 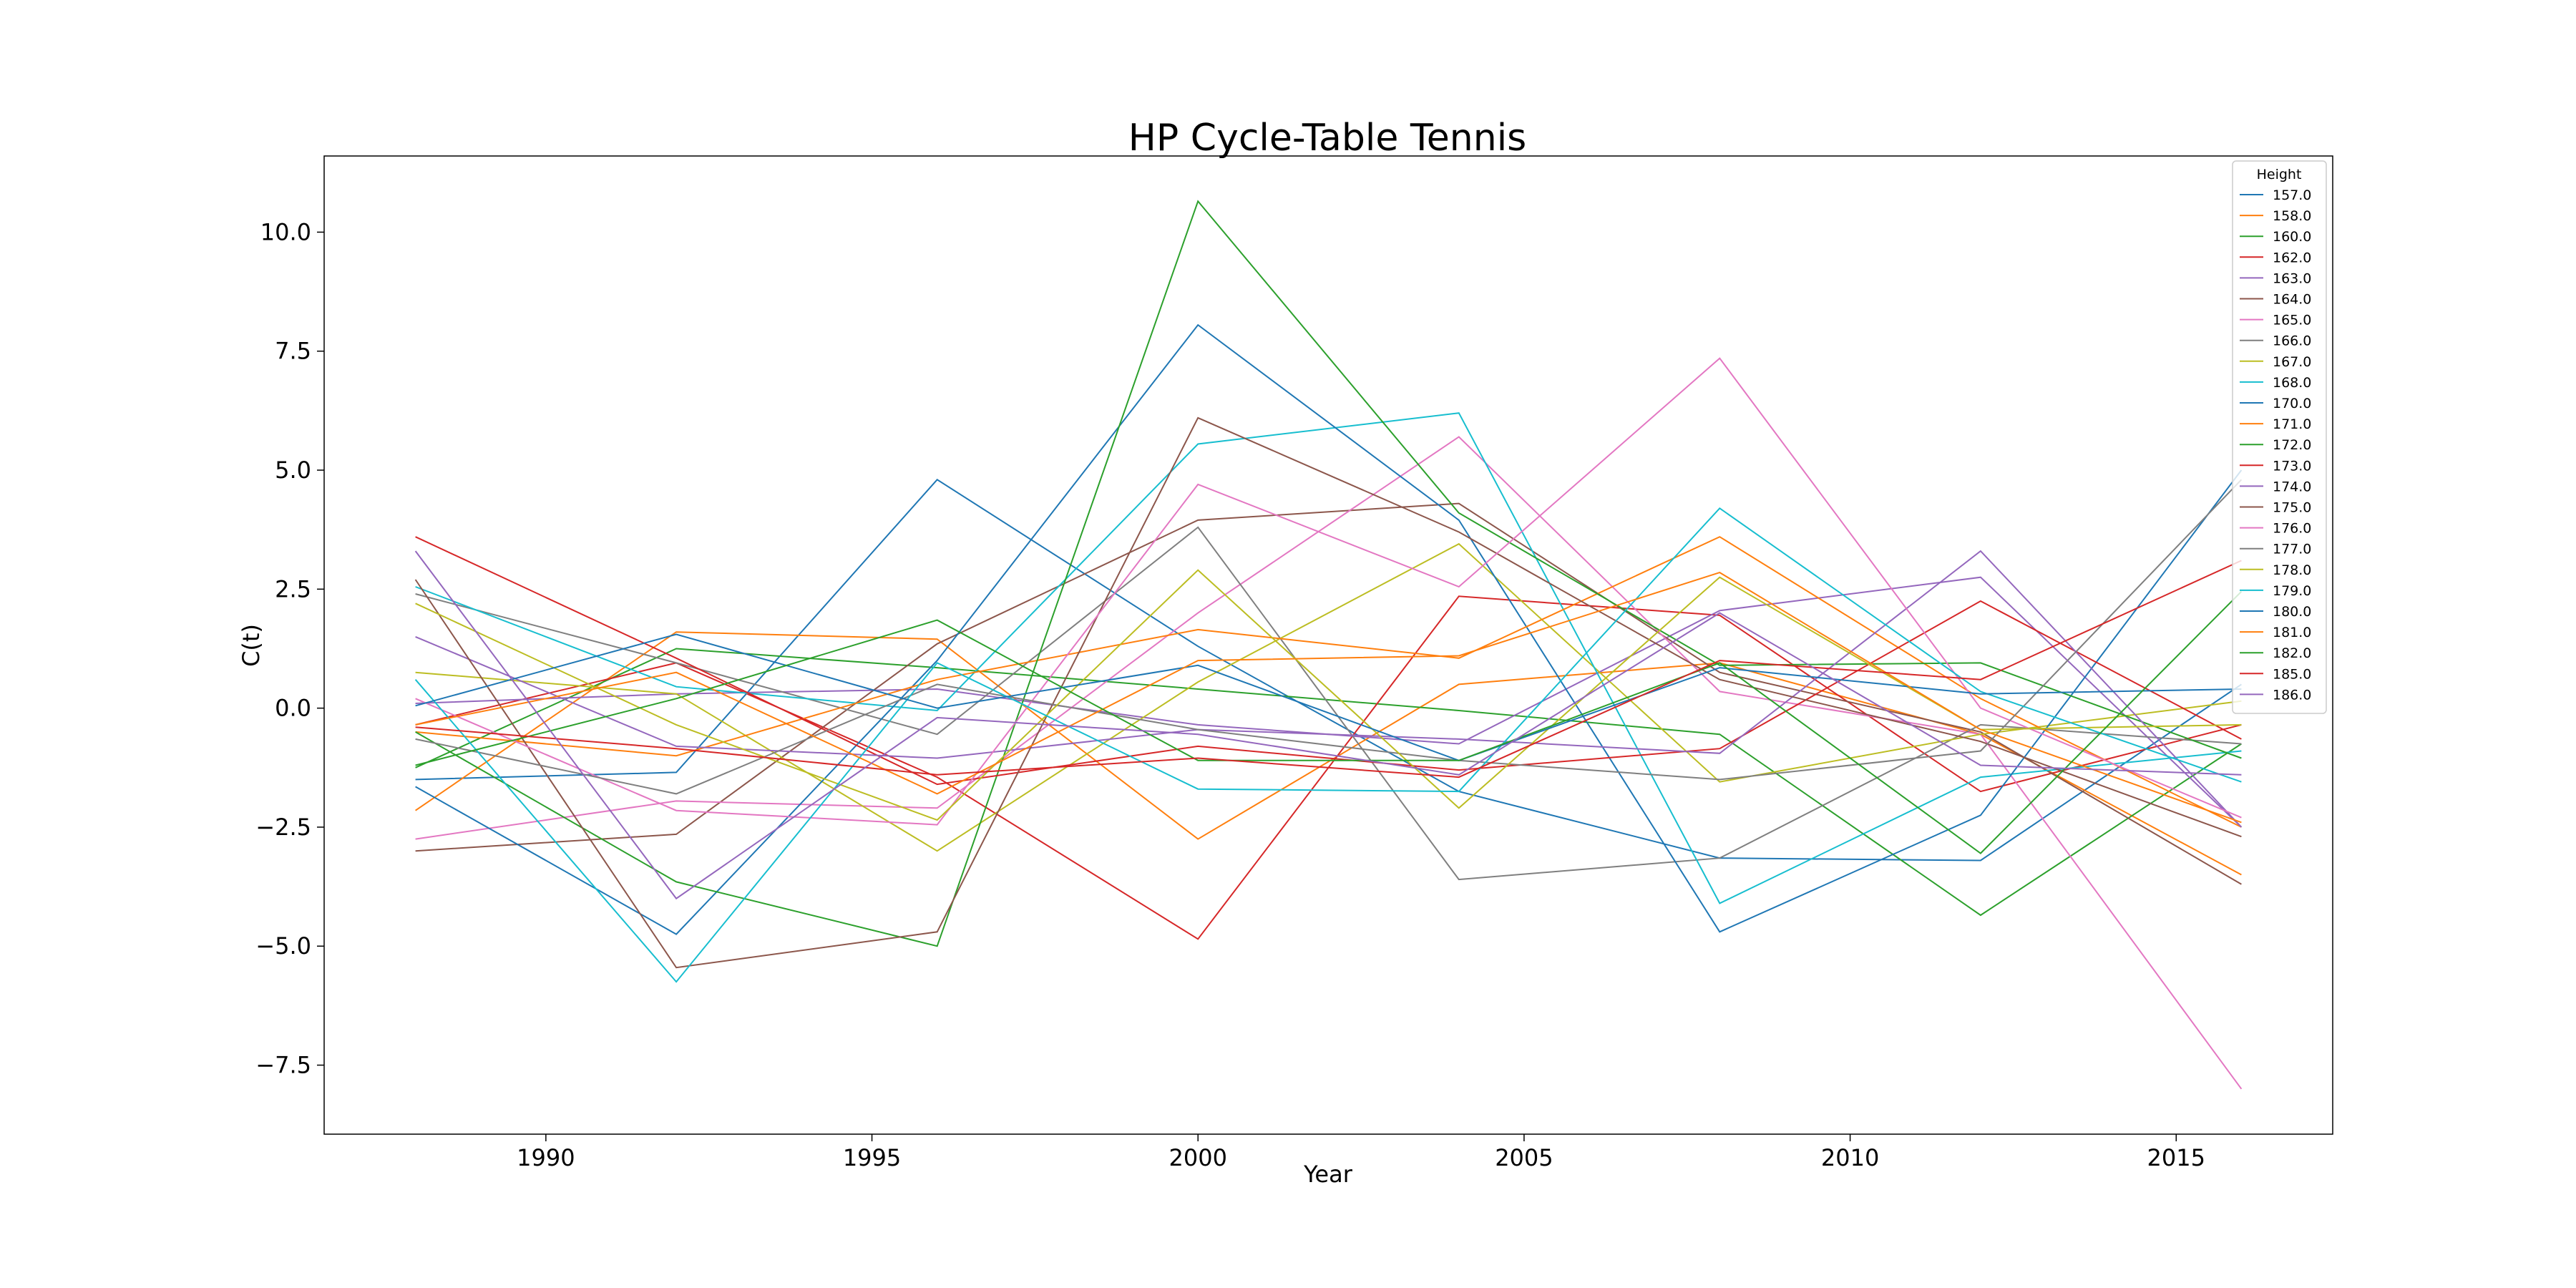 What do you see at coordinates (2292, 195) in the screenshot?
I see `legend-label: 157.0` at bounding box center [2292, 195].